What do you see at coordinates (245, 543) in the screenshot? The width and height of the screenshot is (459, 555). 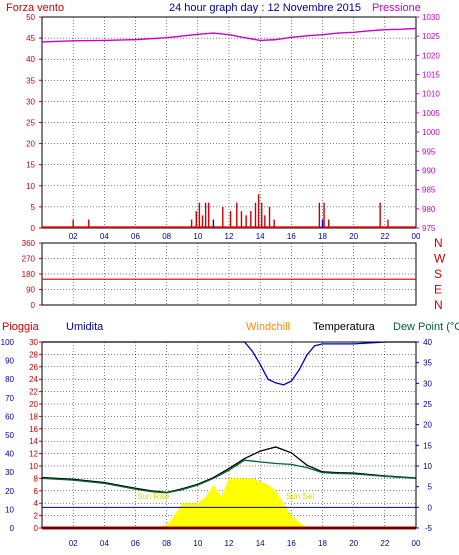 I see `time-axis-bottom: 02 04 06 08 10 12 14 16 18 20 22 00` at bounding box center [245, 543].